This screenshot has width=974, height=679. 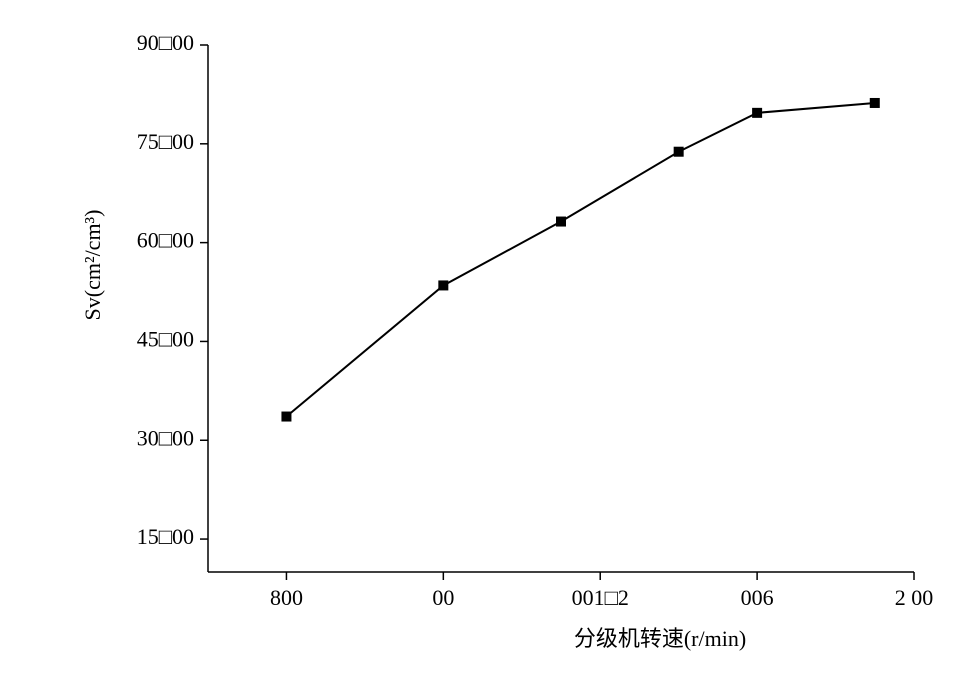 What do you see at coordinates (660, 638) in the screenshot?
I see `x-axis-label: 分级机转速(r/min)` at bounding box center [660, 638].